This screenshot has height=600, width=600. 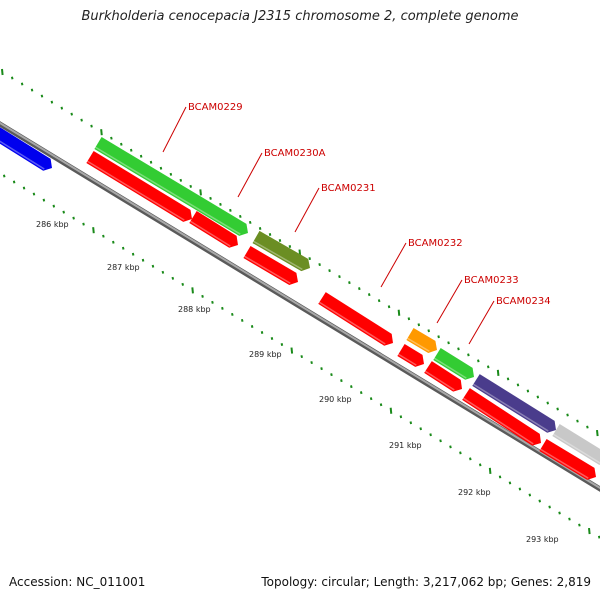 What do you see at coordinates (439, 380) in the screenshot?
I see `feature-red-5-highlight` at bounding box center [439, 380].